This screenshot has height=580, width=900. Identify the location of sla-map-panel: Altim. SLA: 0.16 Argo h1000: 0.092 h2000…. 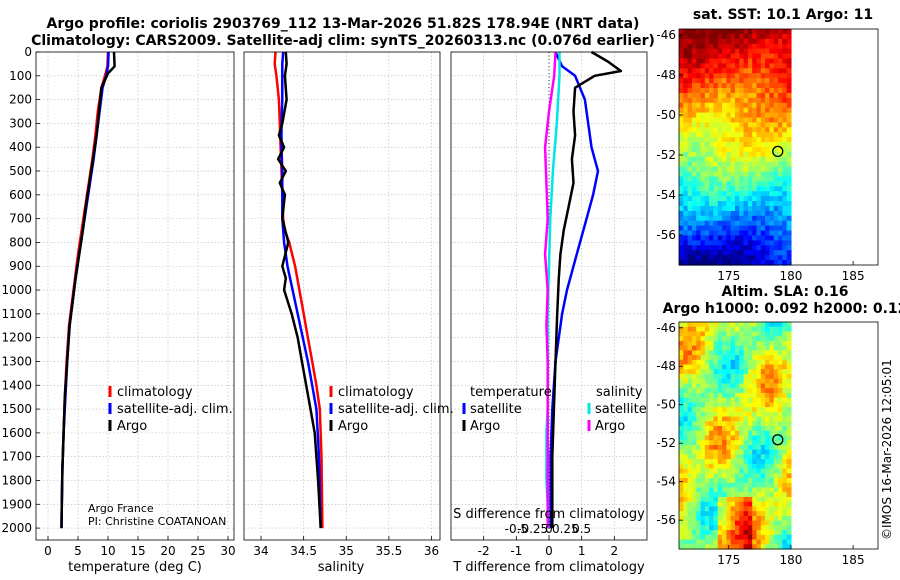
(778, 425).